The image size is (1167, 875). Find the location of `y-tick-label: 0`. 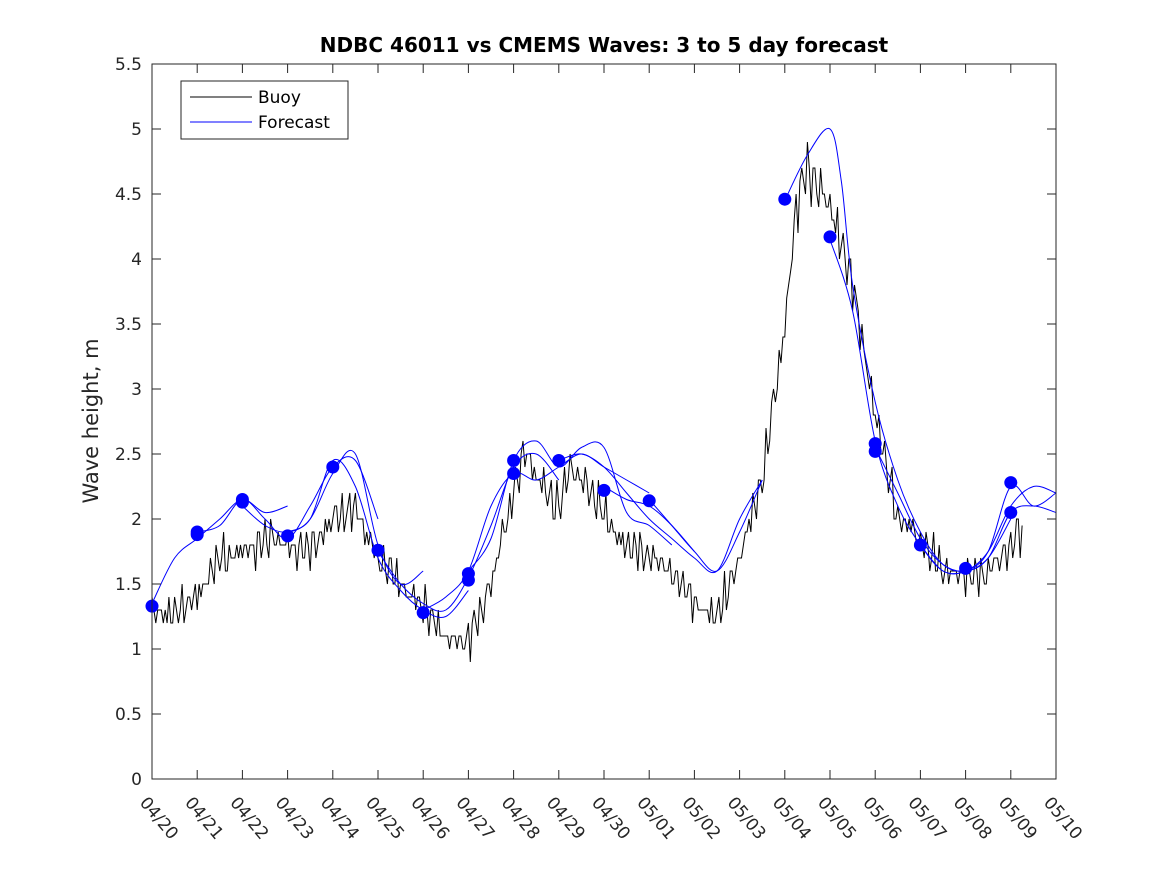

y-tick-label: 0 is located at coordinates (136, 780).